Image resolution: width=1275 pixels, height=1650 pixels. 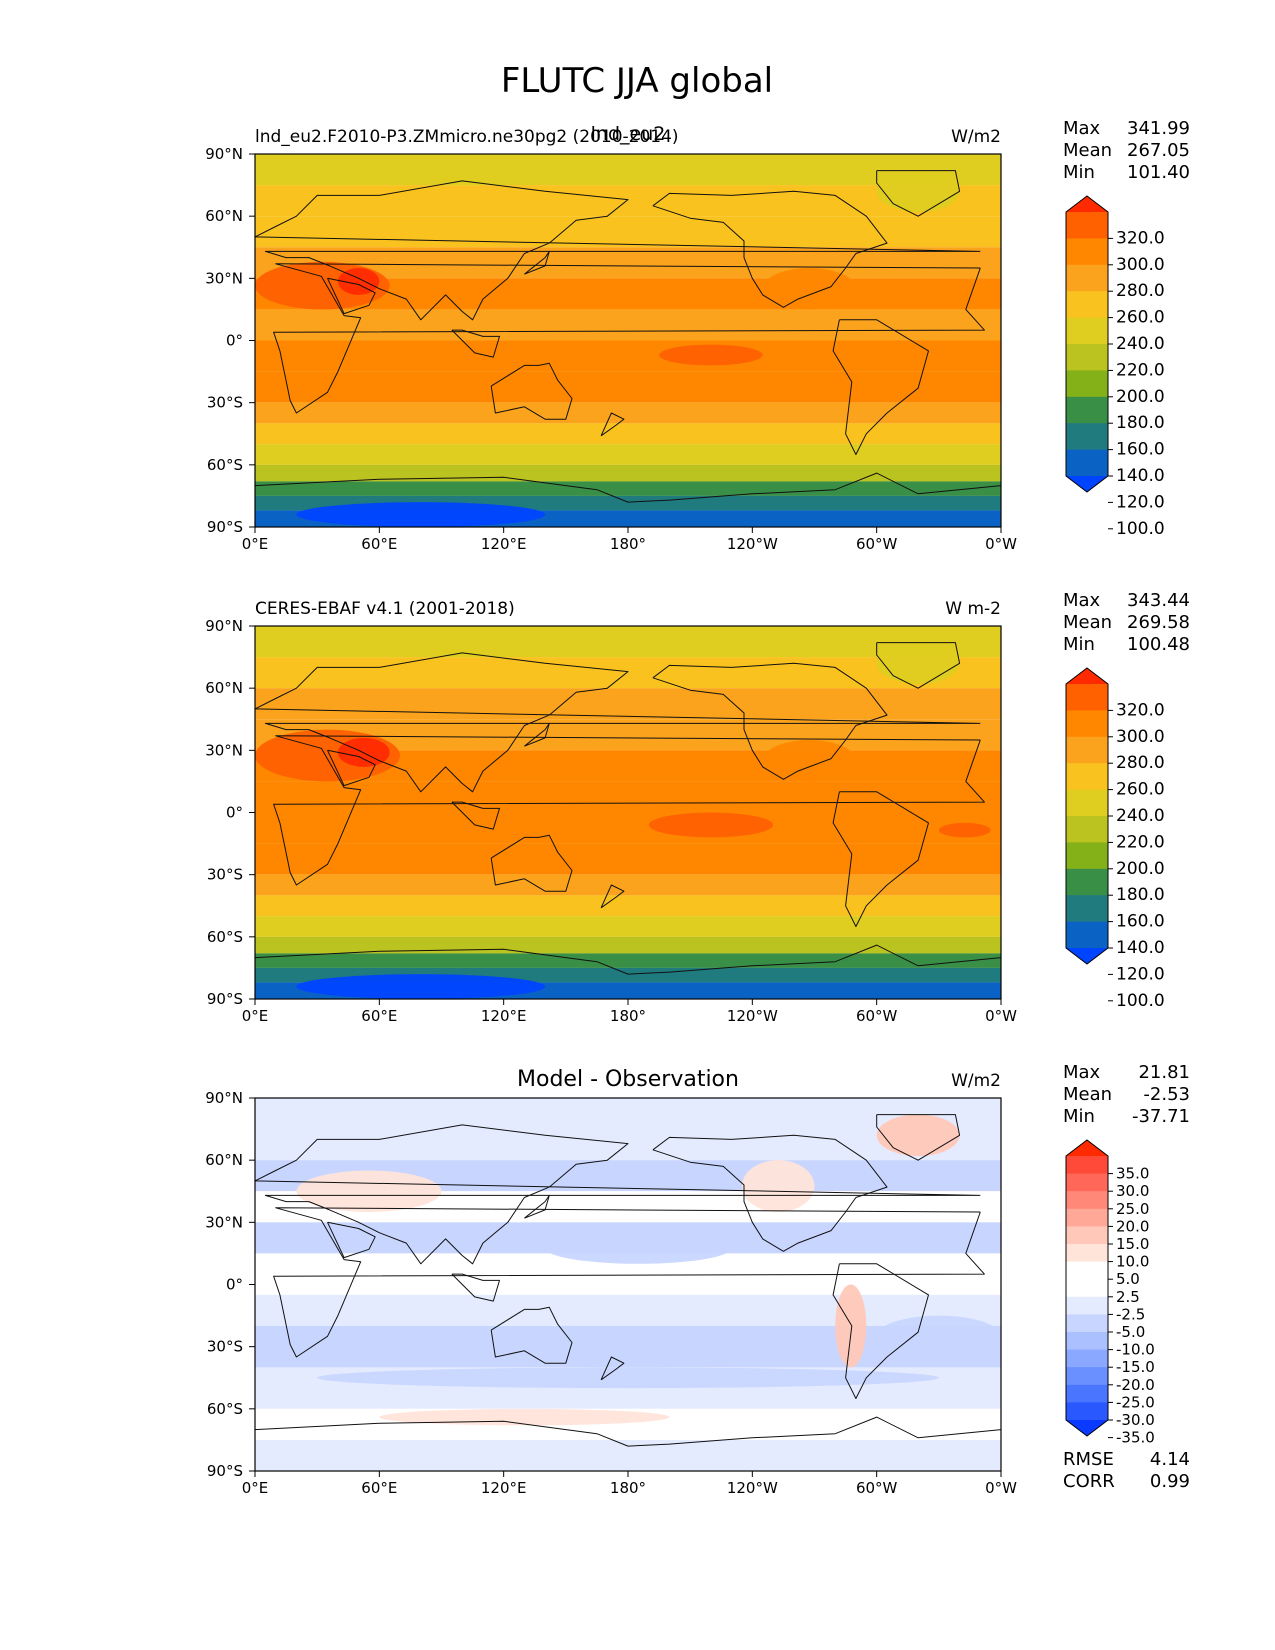 I want to click on colorbar-label: 200.0, so click(x=1140, y=869).